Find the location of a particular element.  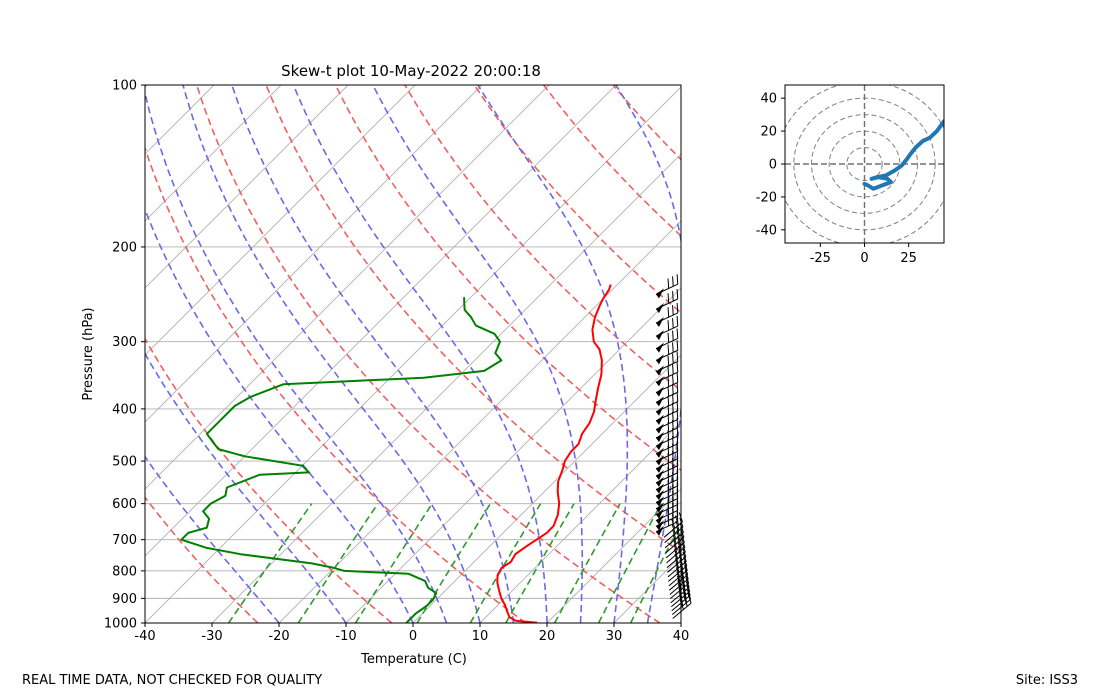

skewt-x-tick-label: -10 is located at coordinates (345, 636).